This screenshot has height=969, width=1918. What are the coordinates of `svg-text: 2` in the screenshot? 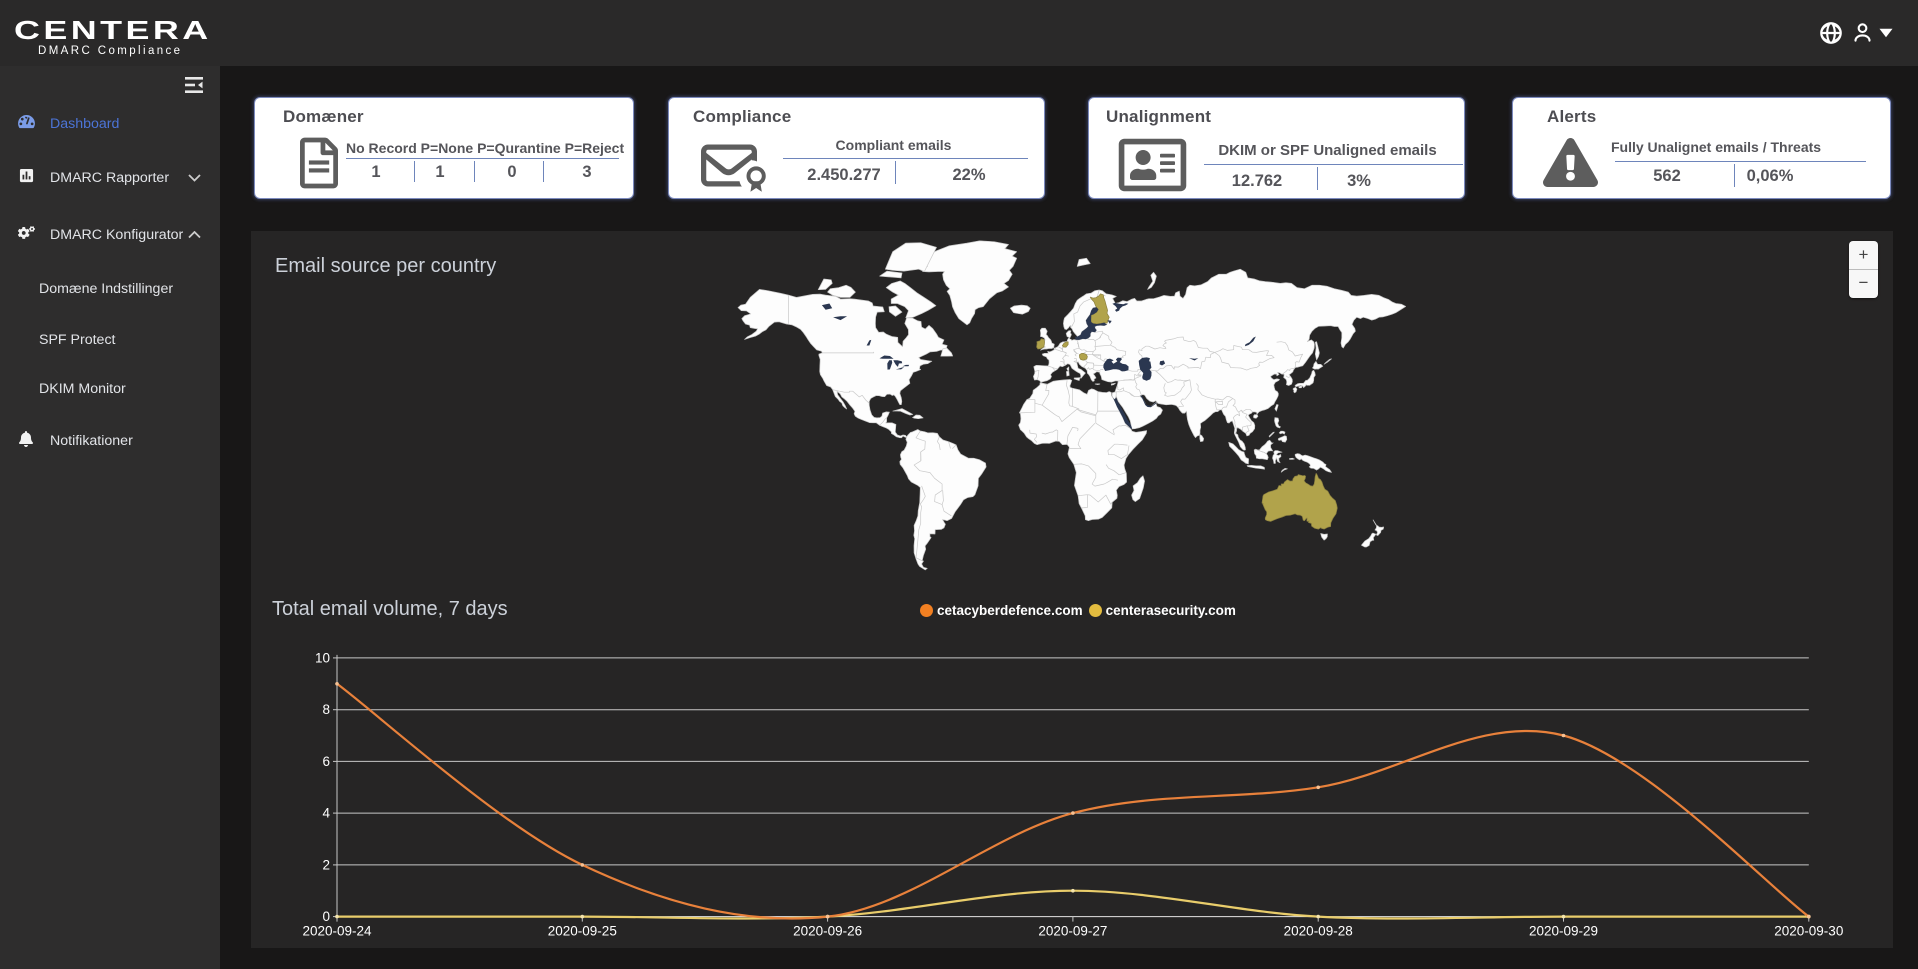 It's located at (326, 864).